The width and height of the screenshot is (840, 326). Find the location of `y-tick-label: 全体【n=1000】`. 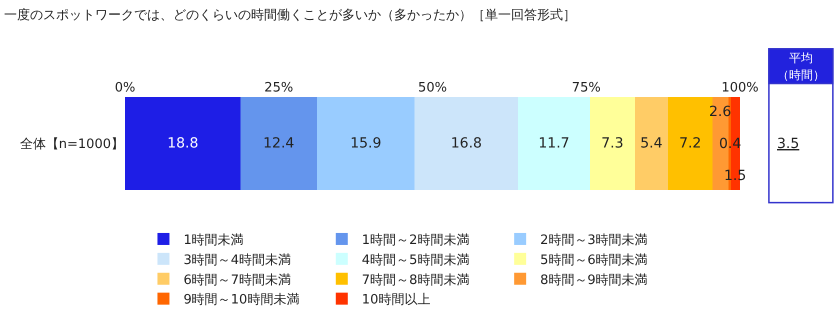

y-tick-label: 全体【n=1000】 is located at coordinates (72, 144).